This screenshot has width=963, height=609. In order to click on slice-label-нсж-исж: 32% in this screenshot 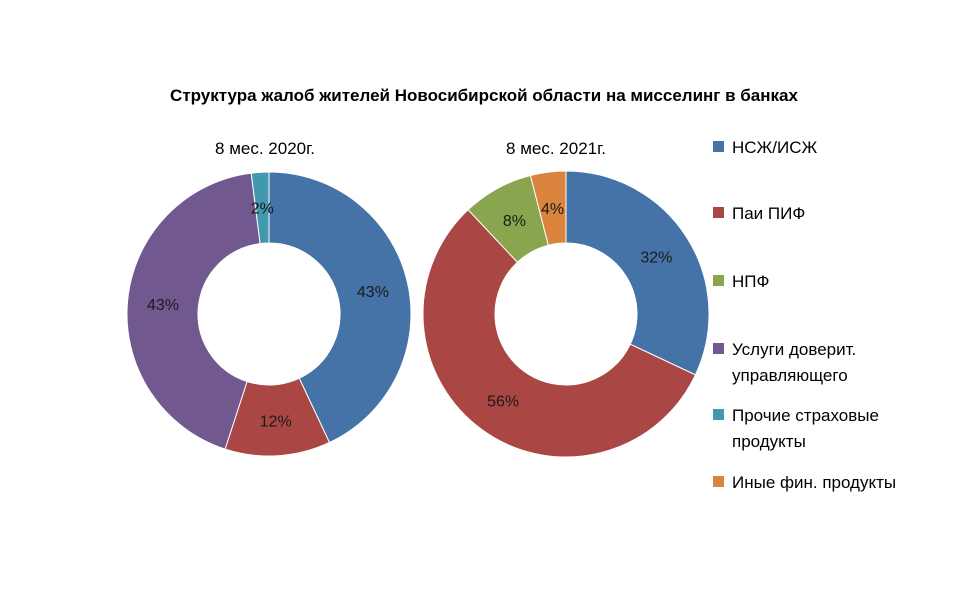, I will do `click(656, 258)`.